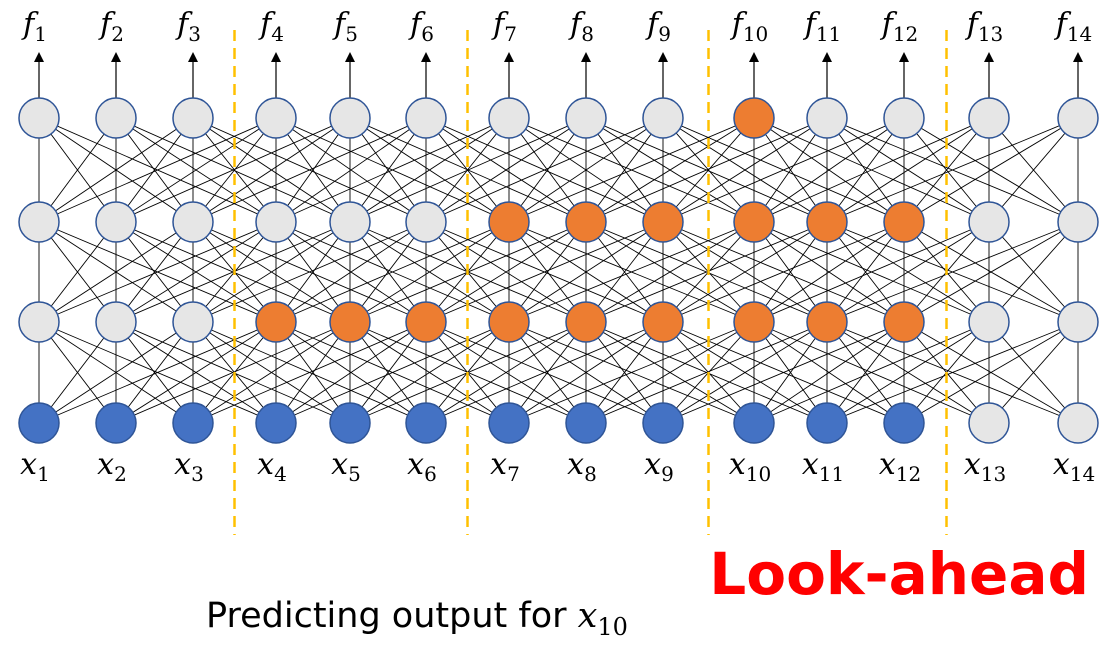 The image size is (1107, 648). What do you see at coordinates (271, 26) in the screenshot?
I see `output-label: f4` at bounding box center [271, 26].